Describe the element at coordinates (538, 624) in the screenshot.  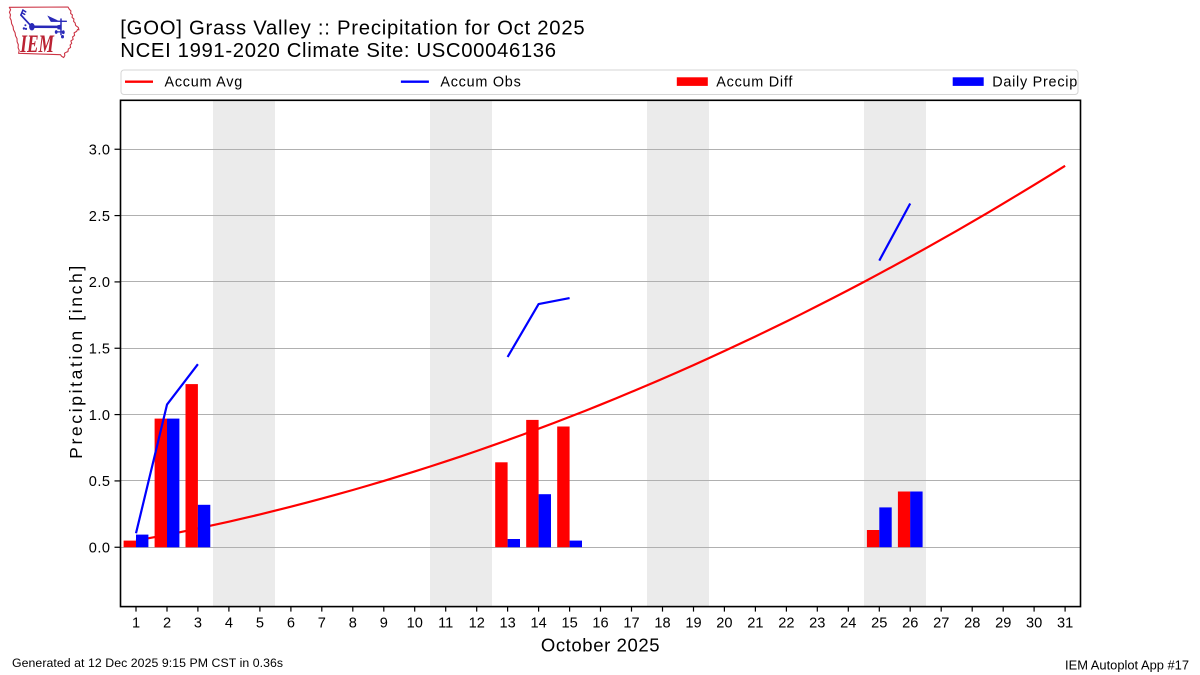
I see `svg-text: 14` at that location.